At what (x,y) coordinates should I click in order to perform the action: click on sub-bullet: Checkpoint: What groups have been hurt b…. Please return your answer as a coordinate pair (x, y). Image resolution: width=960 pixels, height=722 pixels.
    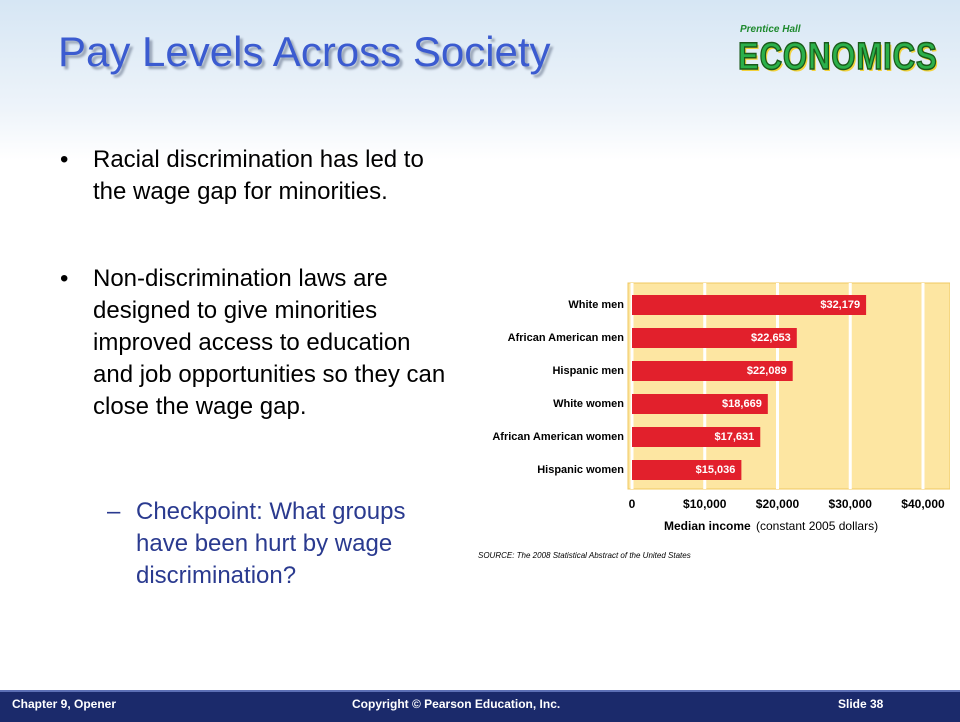
    Looking at the image, I should click on (271, 543).